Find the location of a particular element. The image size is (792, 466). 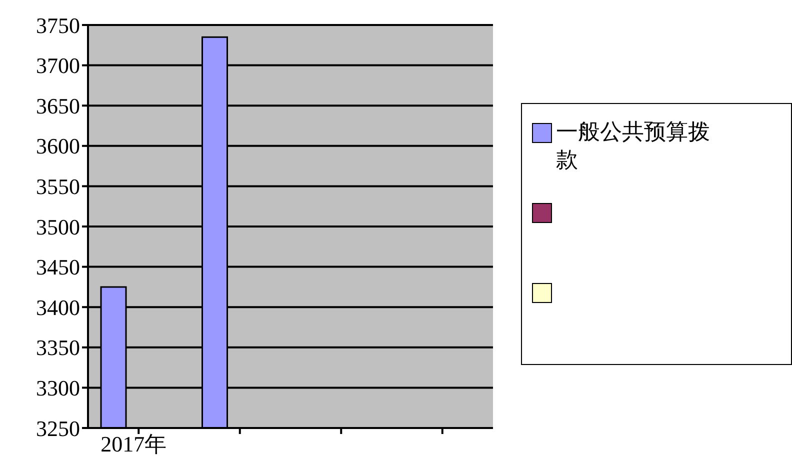

legend-label: 一般公共预算拨款 is located at coordinates (633, 146).